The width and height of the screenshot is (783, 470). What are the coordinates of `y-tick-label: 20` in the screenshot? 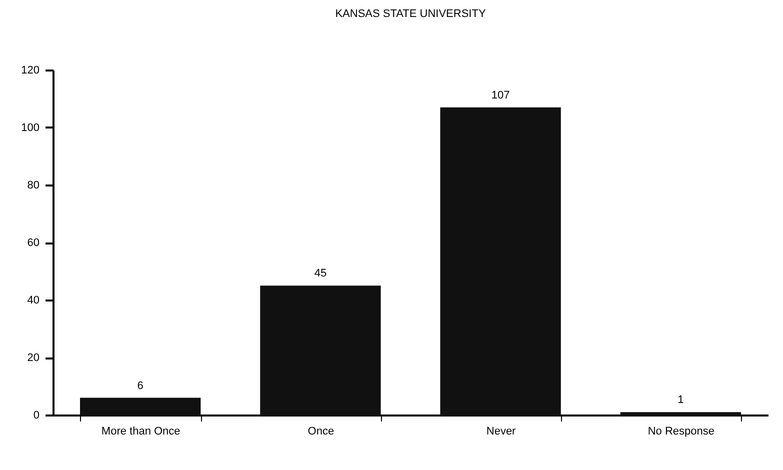 It's located at (33, 358).